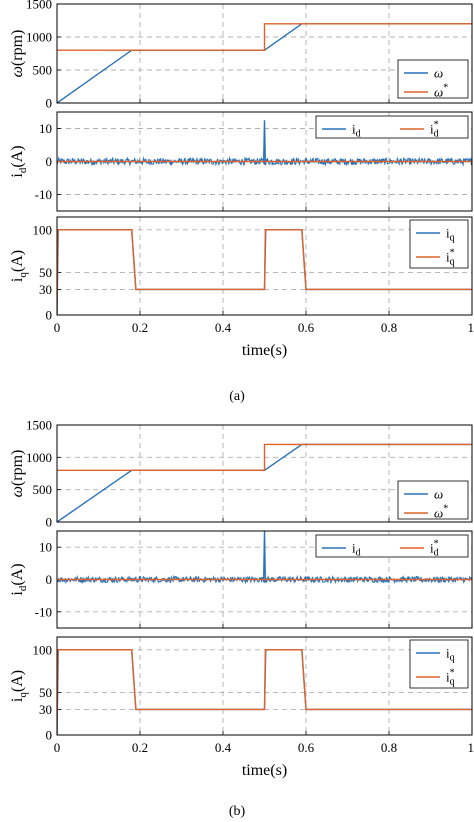 The height and width of the screenshot is (822, 474). I want to click on y-axis-label-main: ω, so click(17, 491).